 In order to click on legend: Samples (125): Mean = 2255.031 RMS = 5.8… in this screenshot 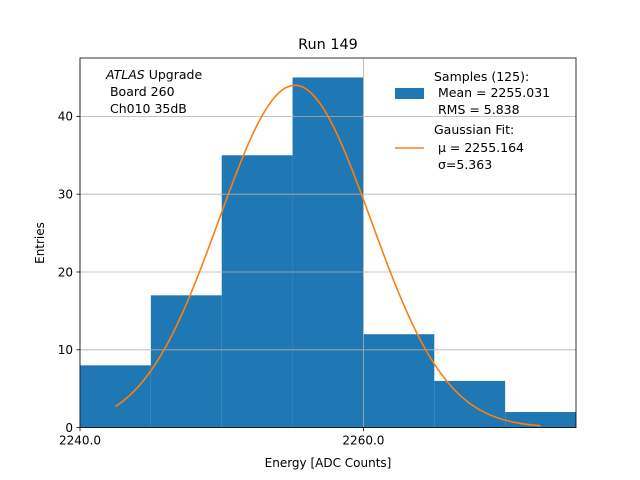, I will do `click(472, 120)`.